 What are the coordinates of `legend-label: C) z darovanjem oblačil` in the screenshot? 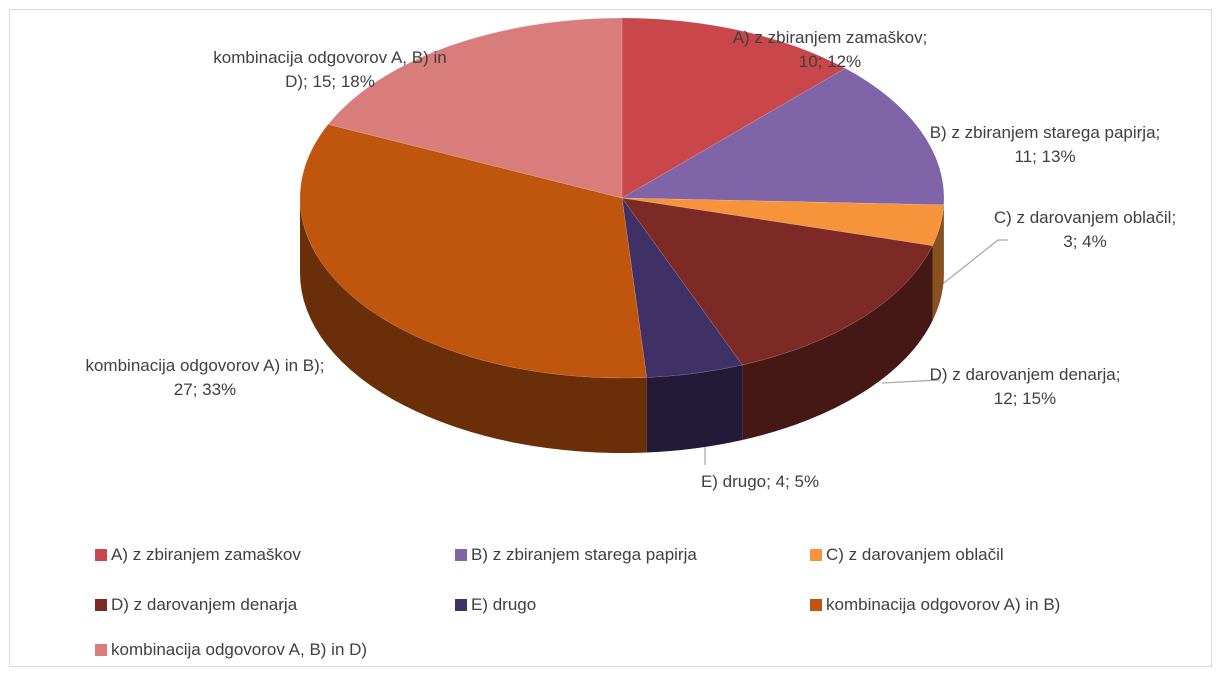 It's located at (915, 554).